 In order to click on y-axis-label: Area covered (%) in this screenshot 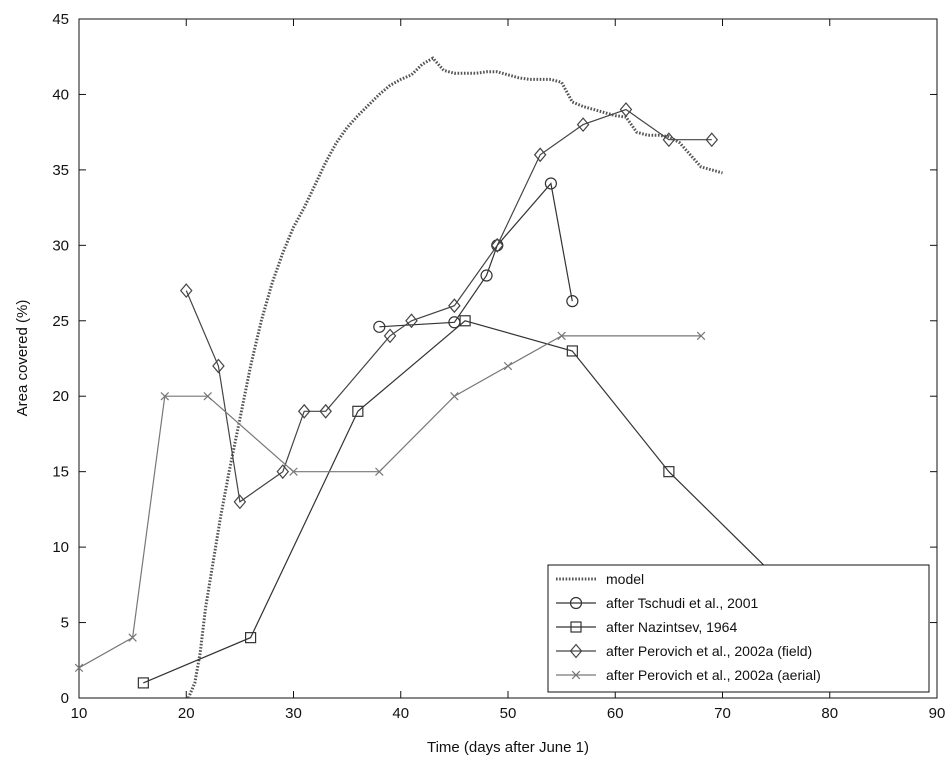, I will do `click(22, 358)`.